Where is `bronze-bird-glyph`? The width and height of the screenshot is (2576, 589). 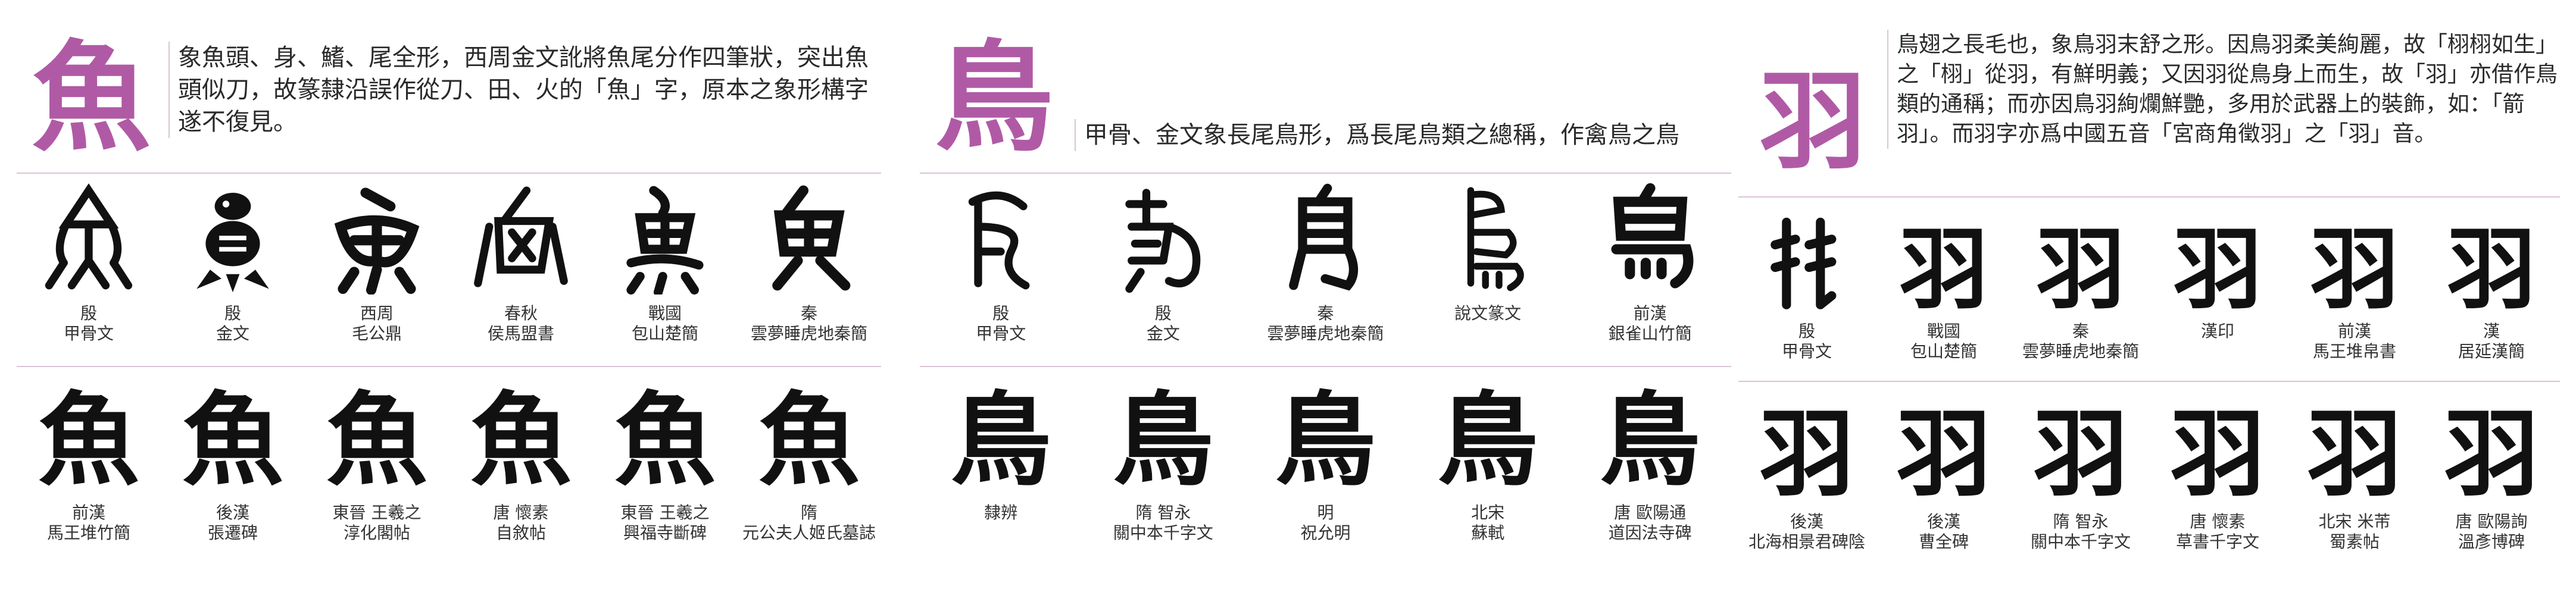 bronze-bird-glyph is located at coordinates (1163, 237).